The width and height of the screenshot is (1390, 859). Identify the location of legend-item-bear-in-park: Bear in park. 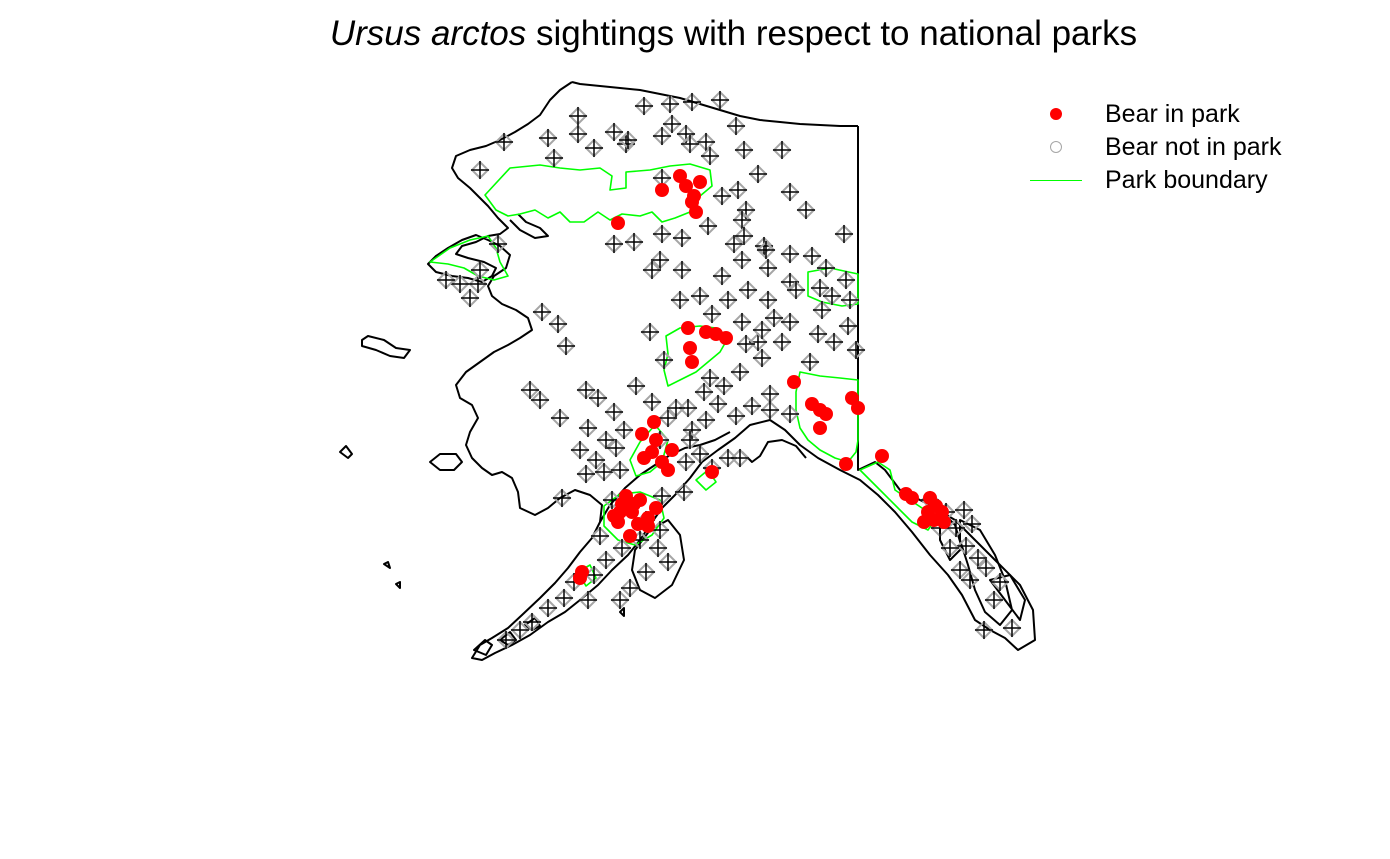
(1180, 114).